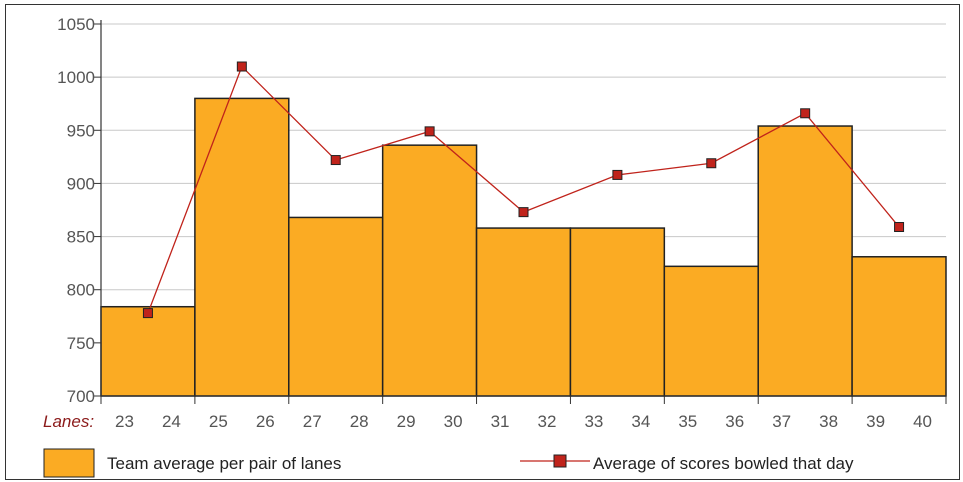 The width and height of the screenshot is (963, 482). I want to click on y-tick-label: 850, so click(81, 237).